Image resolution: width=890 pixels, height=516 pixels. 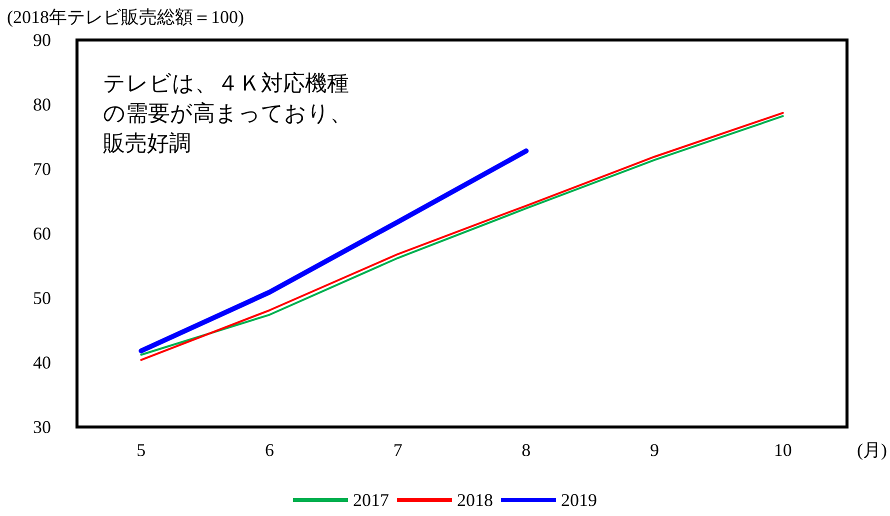 What do you see at coordinates (42, 169) in the screenshot?
I see `y-tick-label: 70` at bounding box center [42, 169].